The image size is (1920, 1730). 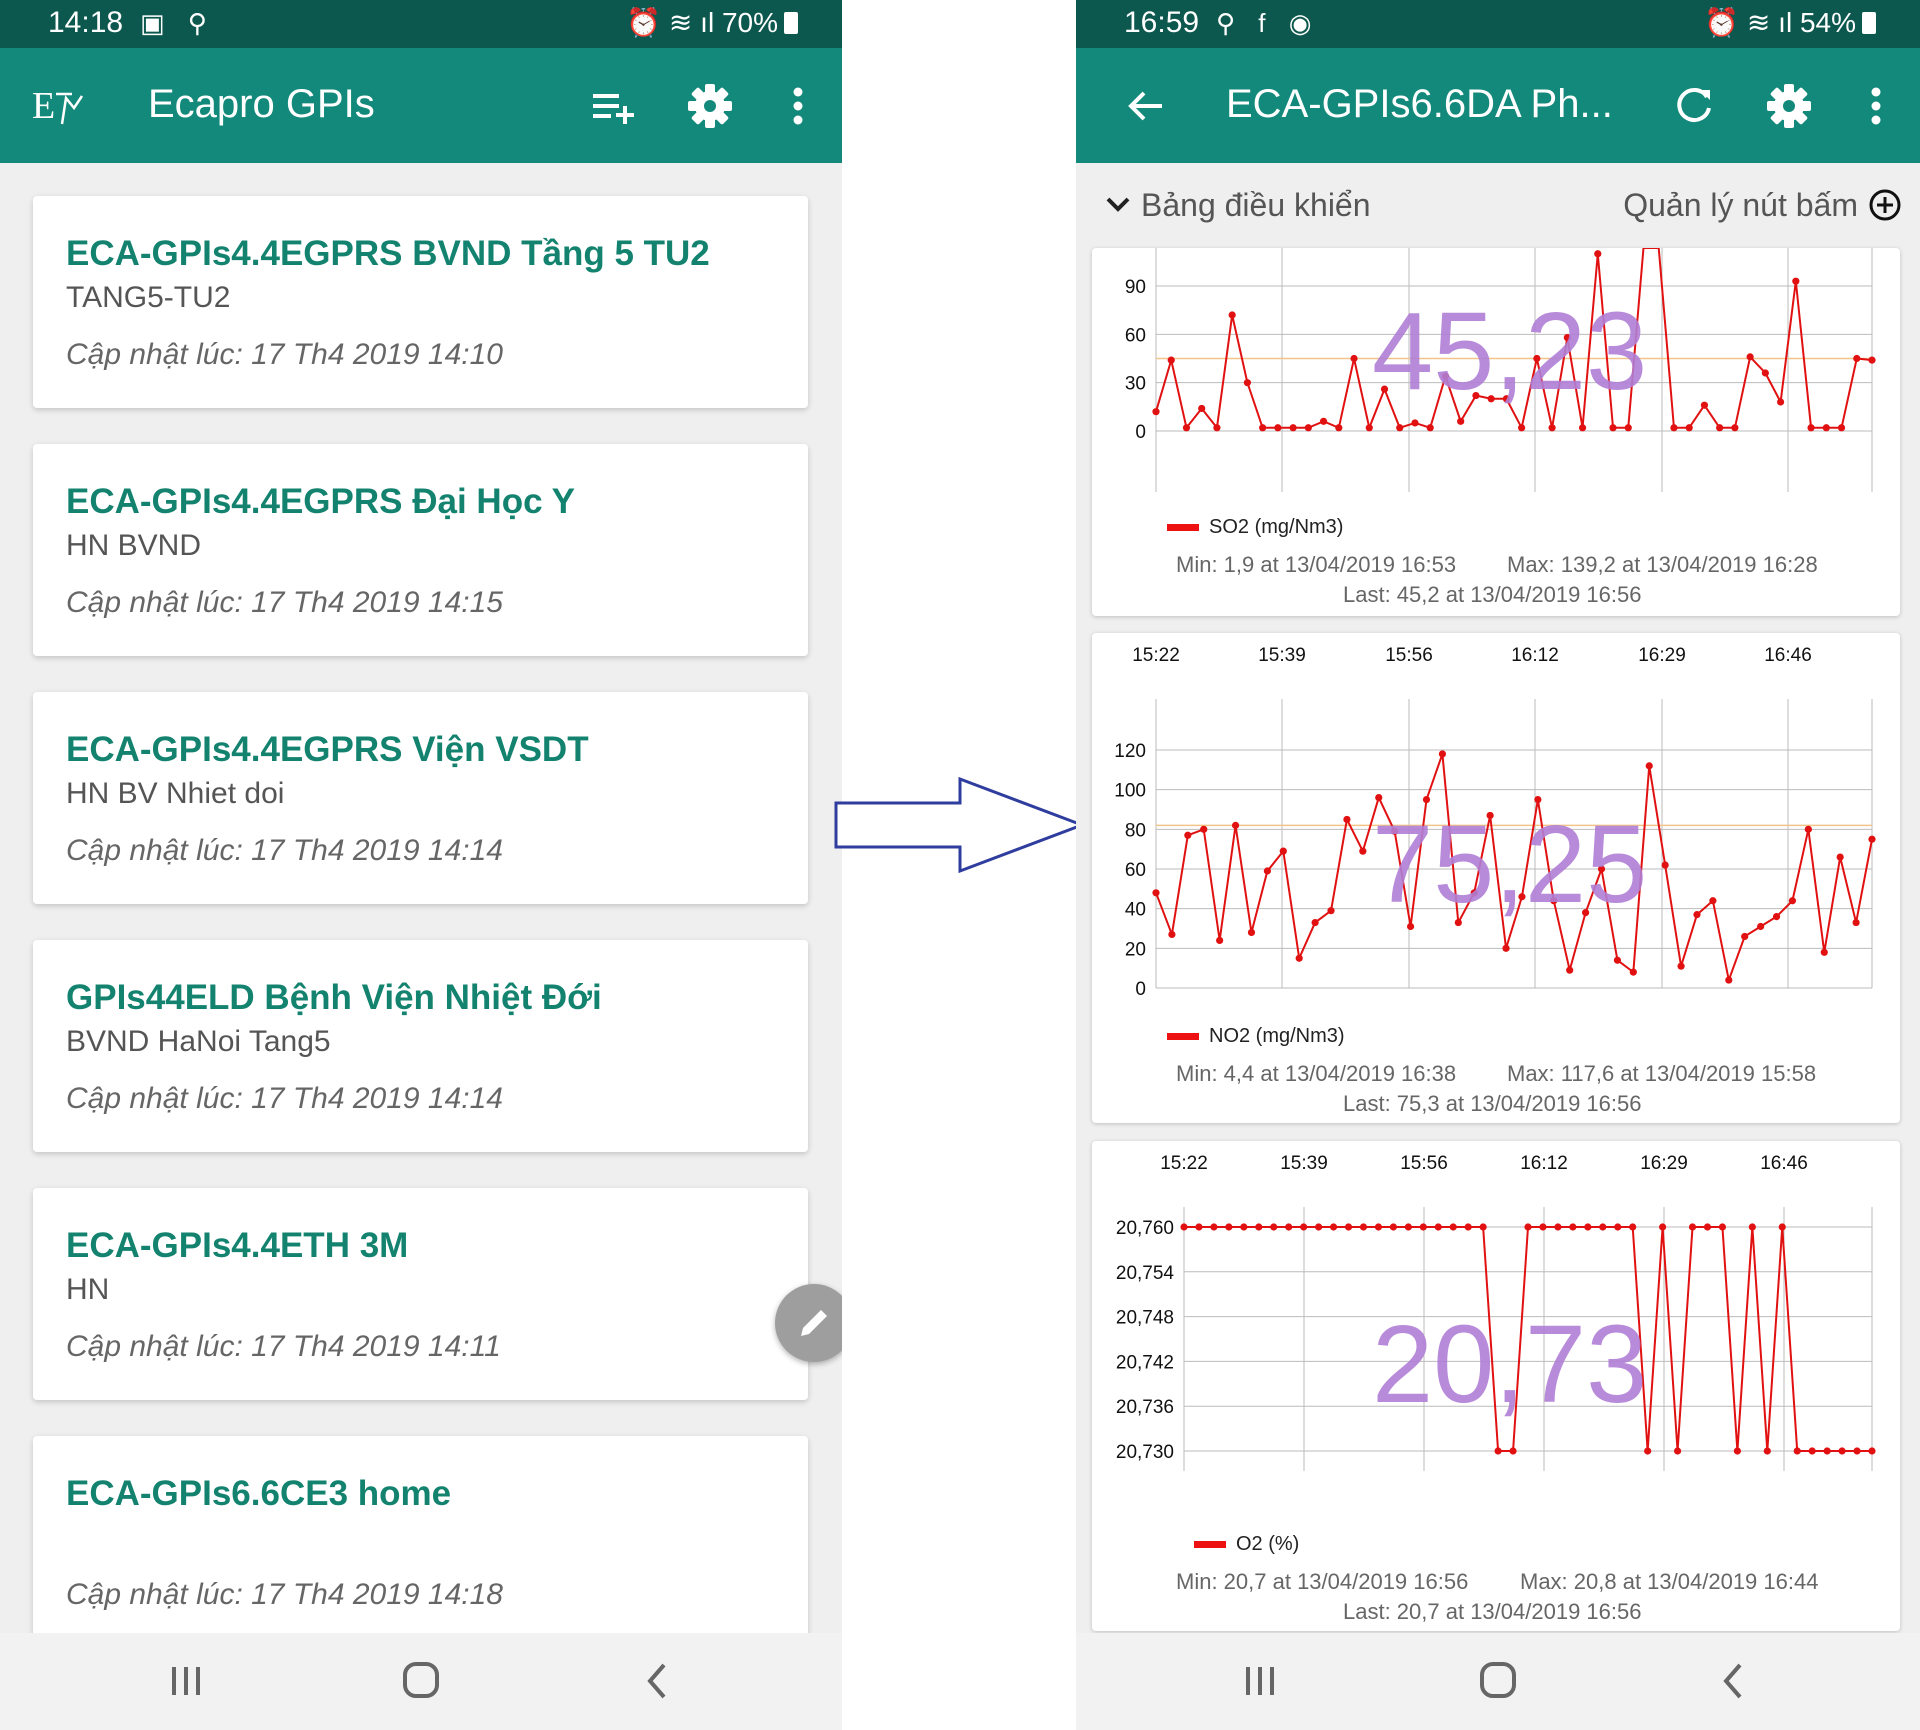 I want to click on x-tick-label: 16:29, so click(x=1662, y=655).